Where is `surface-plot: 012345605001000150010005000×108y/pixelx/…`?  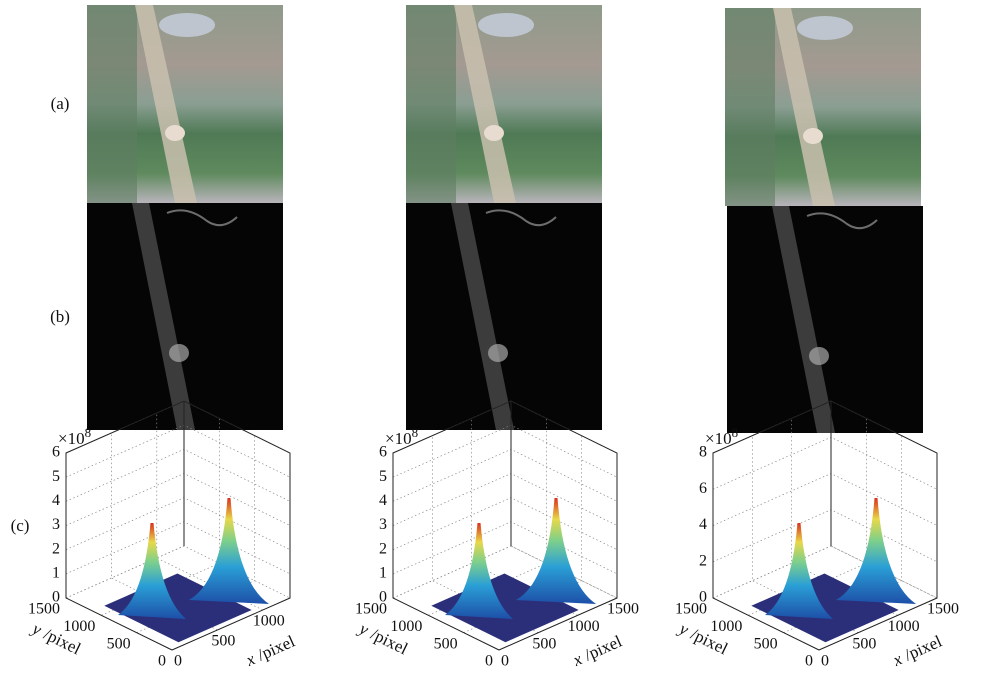
surface-plot: 012345605001000150010005000×108y/pixelx/… is located at coordinates (163, 535).